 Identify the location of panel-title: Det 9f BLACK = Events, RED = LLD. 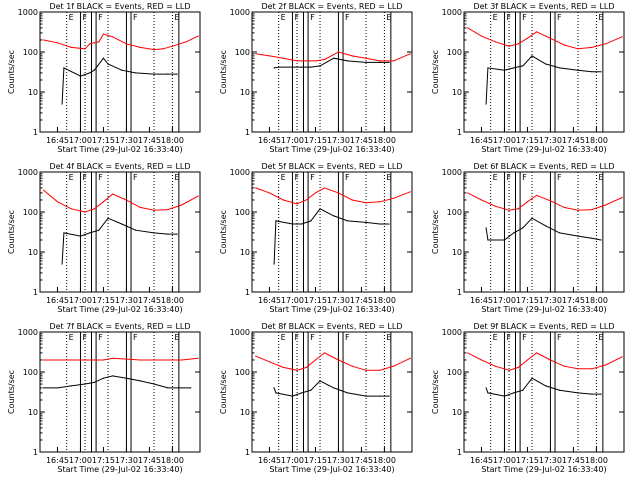
(543, 326).